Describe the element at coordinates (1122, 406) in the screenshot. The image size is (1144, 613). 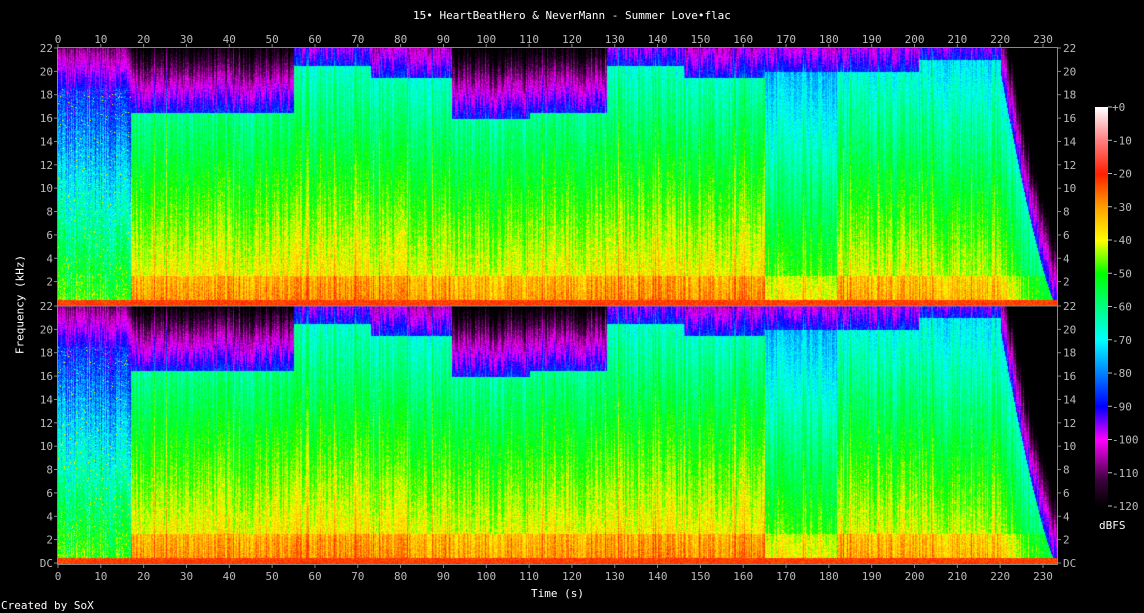
I see `colorbar-tick-label: -90` at that location.